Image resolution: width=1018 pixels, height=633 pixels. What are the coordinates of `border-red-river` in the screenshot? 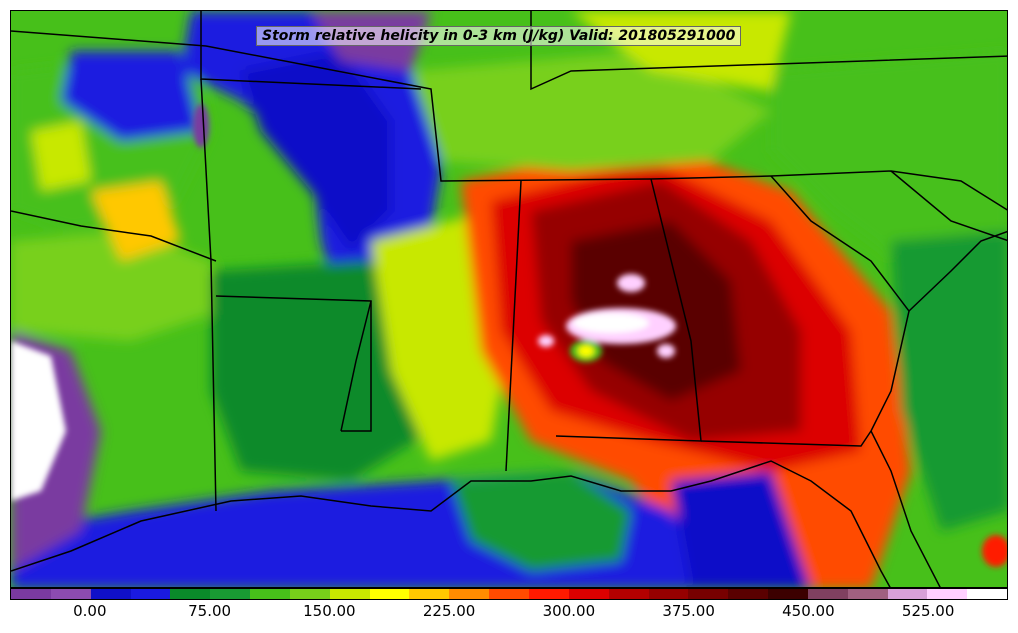 It's located at (114, 236).